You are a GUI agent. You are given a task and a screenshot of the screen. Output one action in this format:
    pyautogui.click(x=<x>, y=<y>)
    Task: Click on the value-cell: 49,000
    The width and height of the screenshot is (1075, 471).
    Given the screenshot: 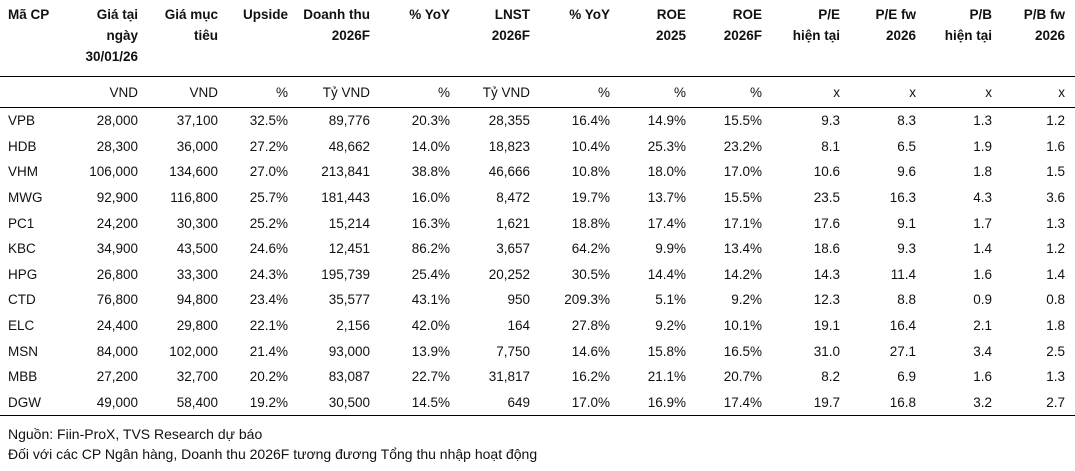 What is the action you would take?
    pyautogui.click(x=108, y=403)
    